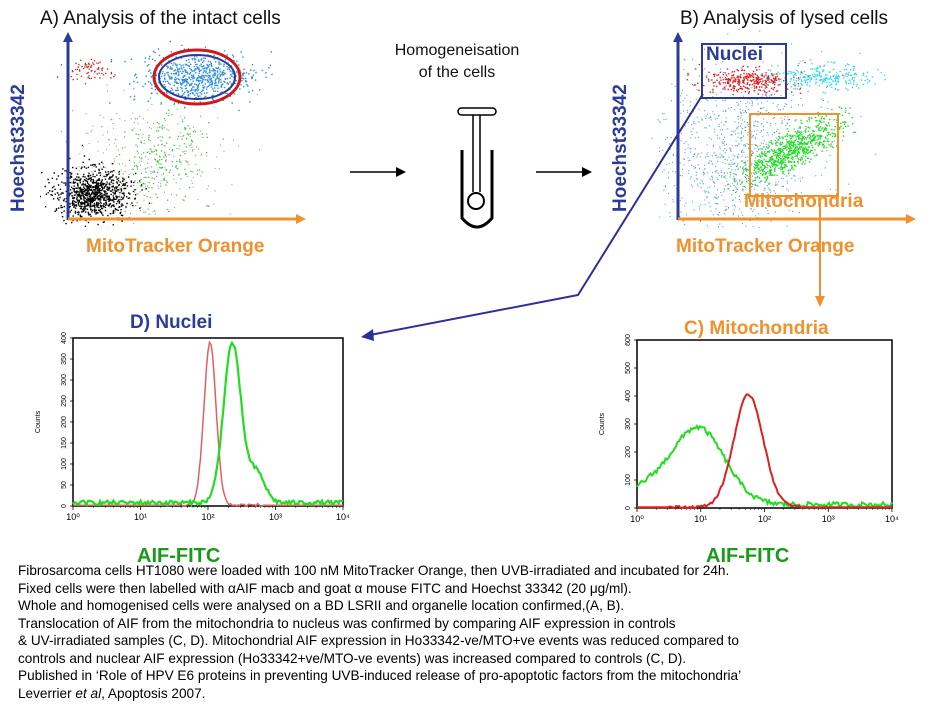  I want to click on caption-line-8: Leverrier et al, Apoptosis 2007., so click(478, 694).